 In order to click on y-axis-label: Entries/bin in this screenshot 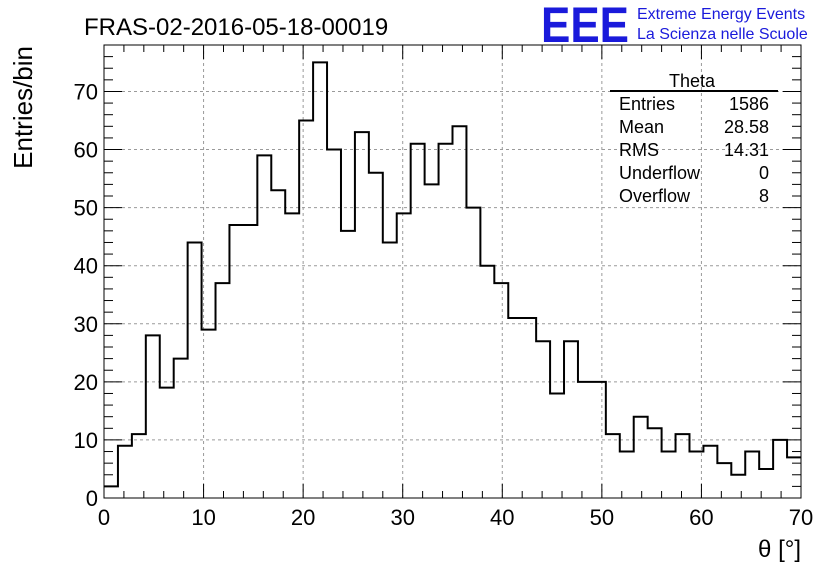, I will do `click(23, 107)`.